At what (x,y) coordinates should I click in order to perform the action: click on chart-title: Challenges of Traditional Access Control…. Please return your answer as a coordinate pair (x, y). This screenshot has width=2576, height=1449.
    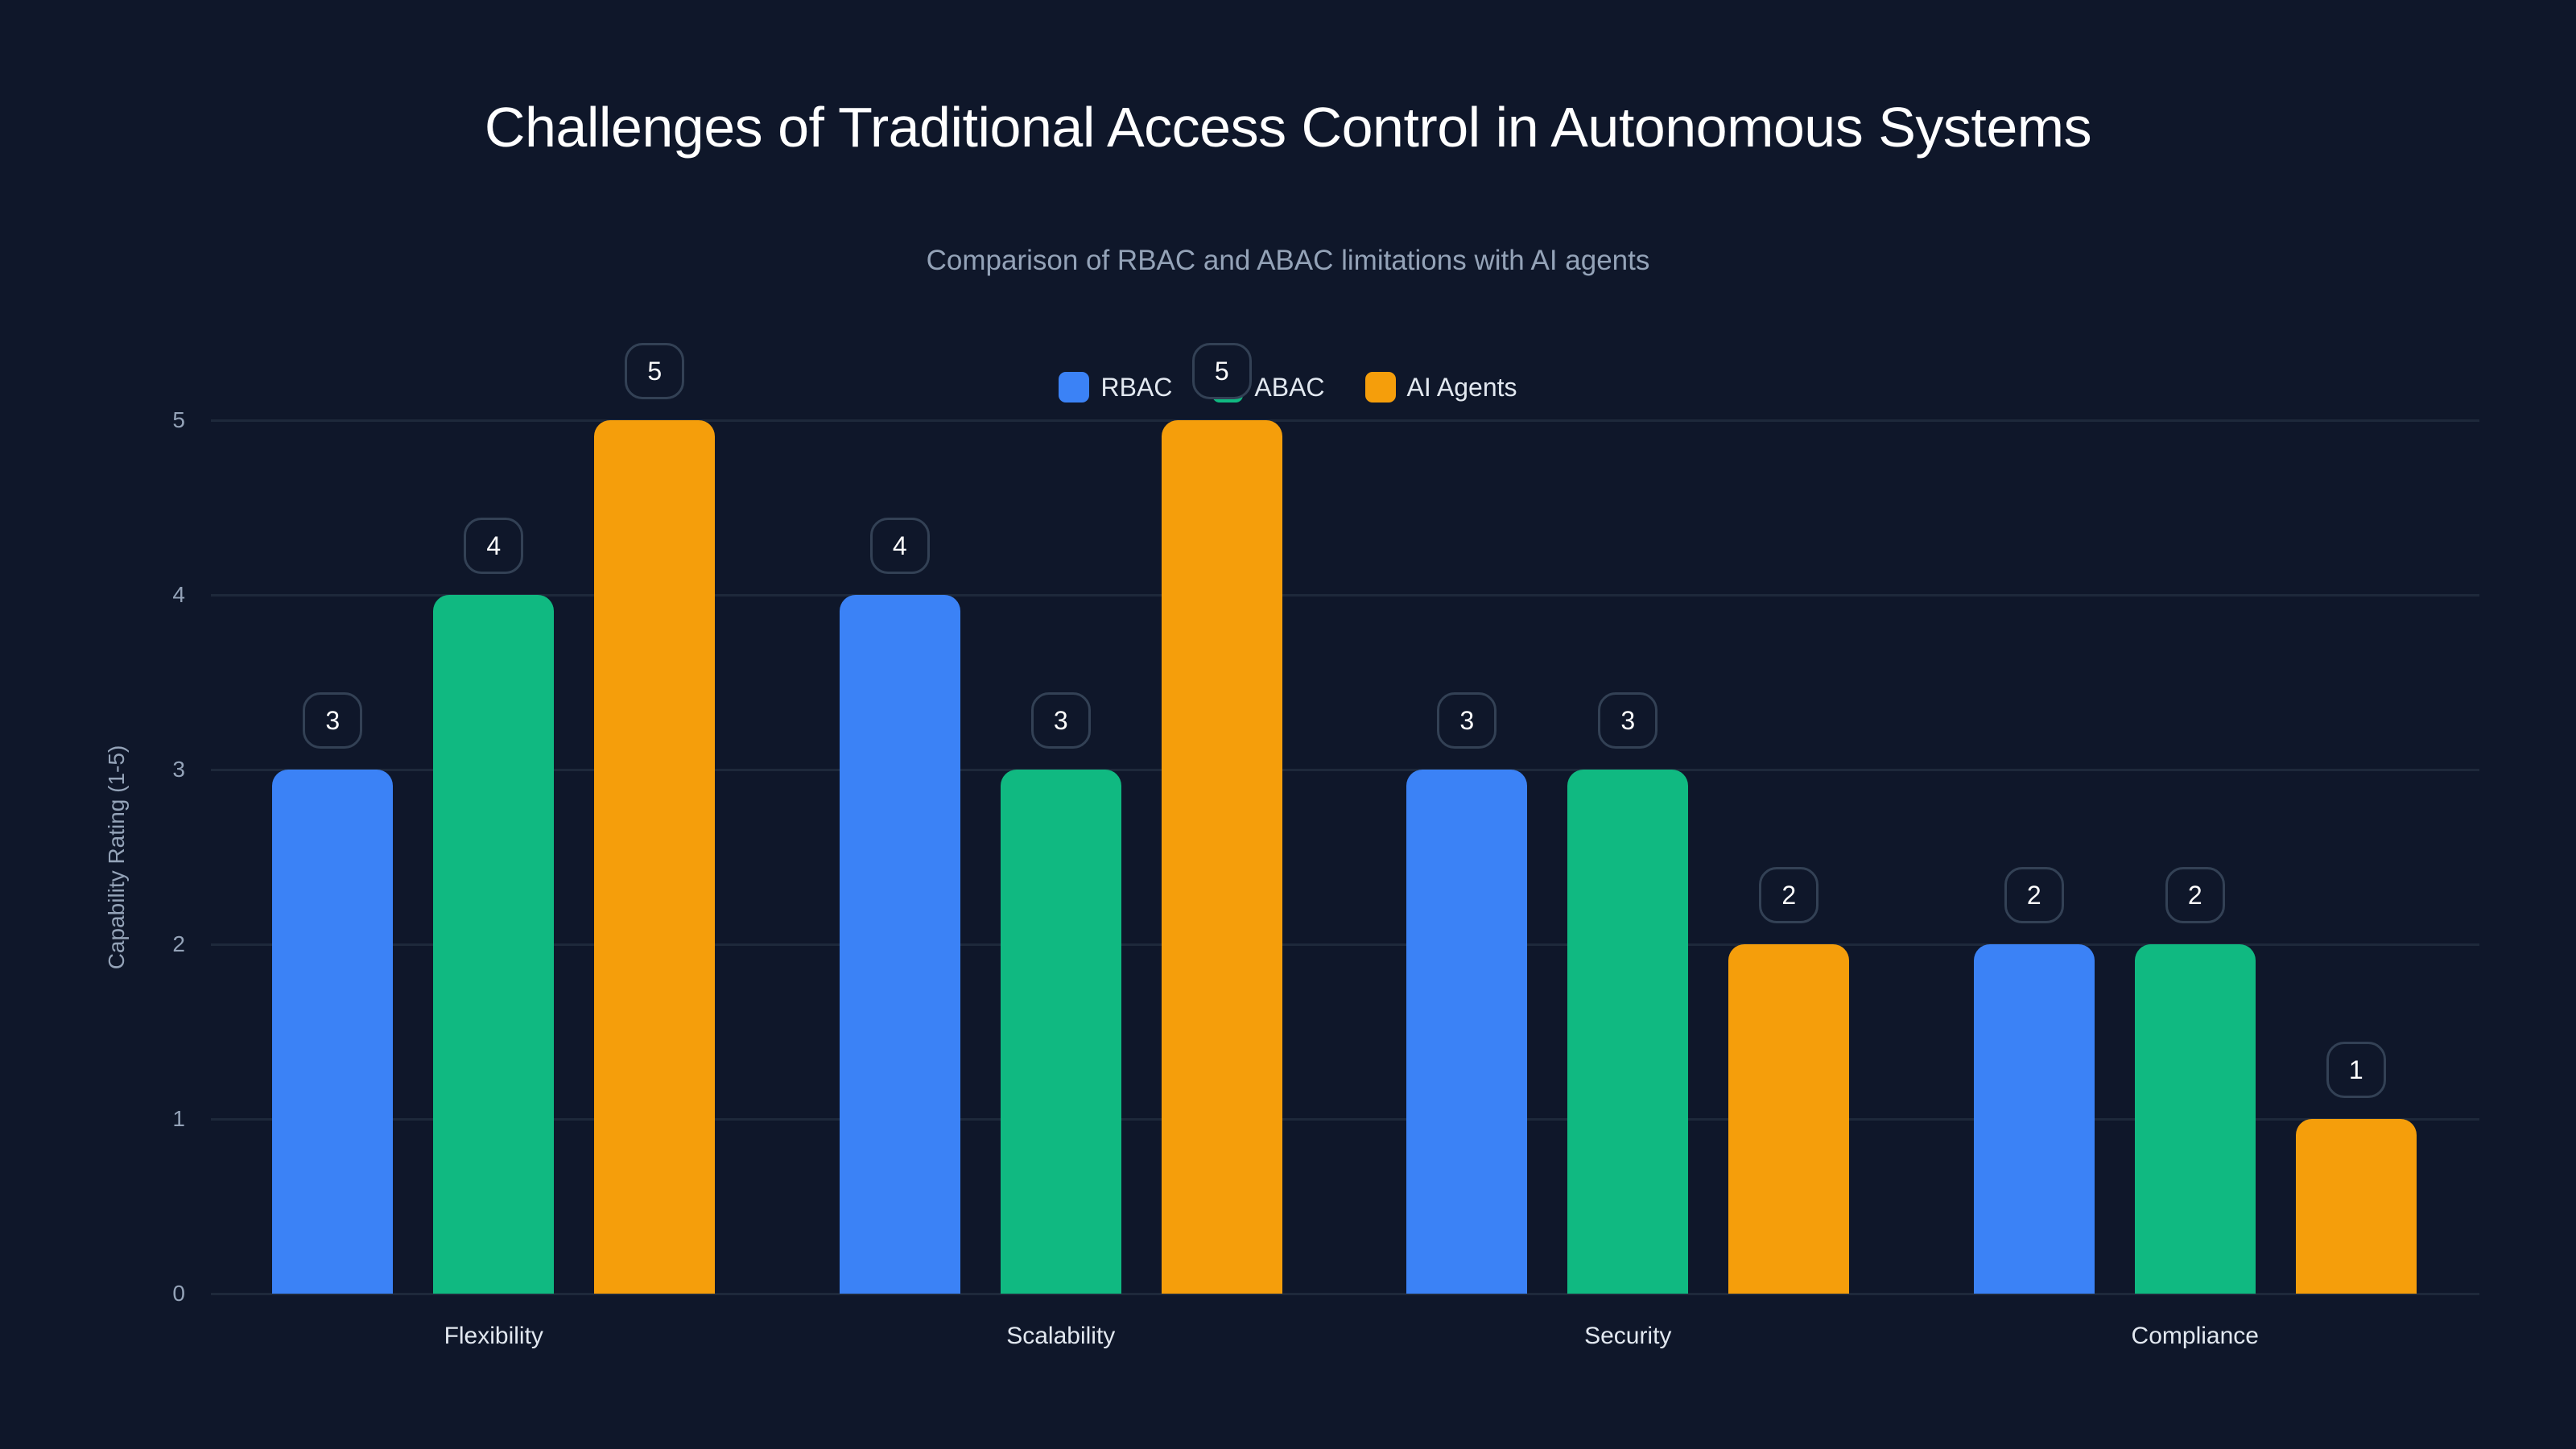
    Looking at the image, I should click on (1288, 127).